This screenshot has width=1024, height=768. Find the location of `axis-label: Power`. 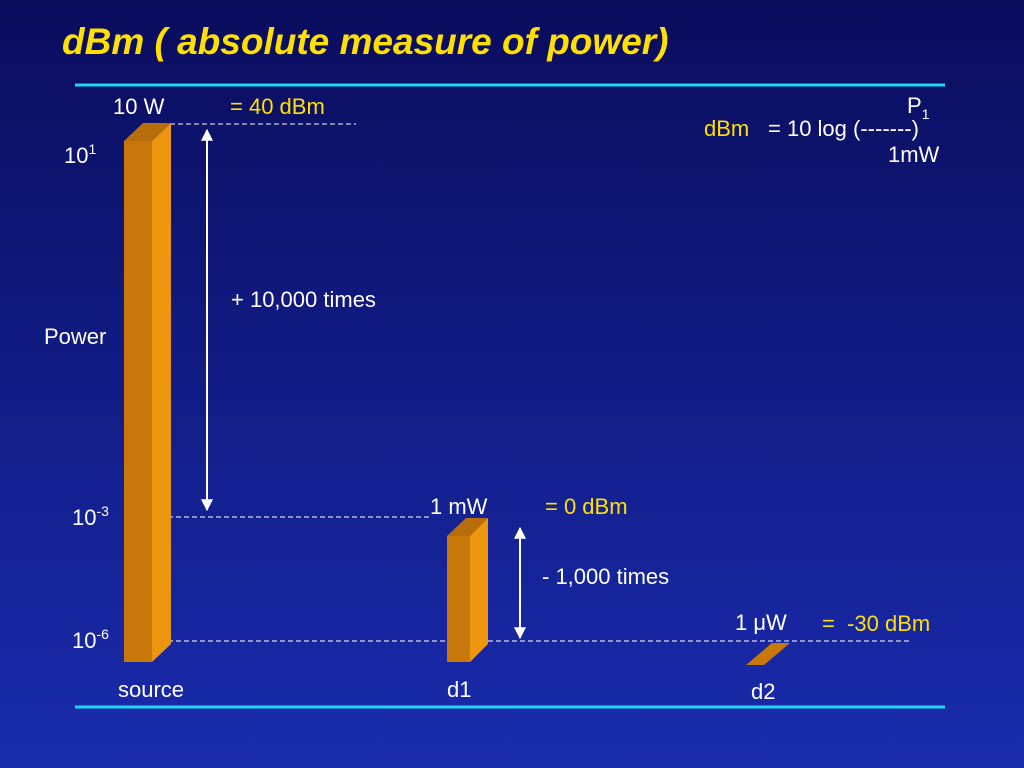

axis-label: Power is located at coordinates (75, 336).